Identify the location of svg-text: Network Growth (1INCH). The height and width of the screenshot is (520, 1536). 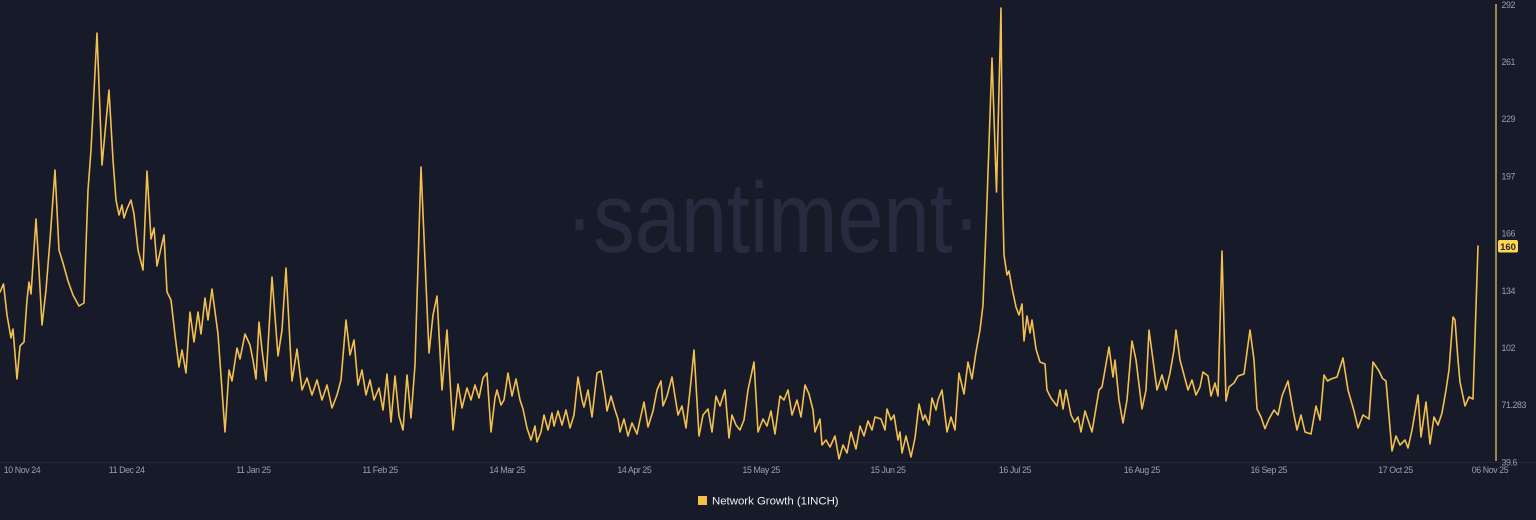
(775, 502).